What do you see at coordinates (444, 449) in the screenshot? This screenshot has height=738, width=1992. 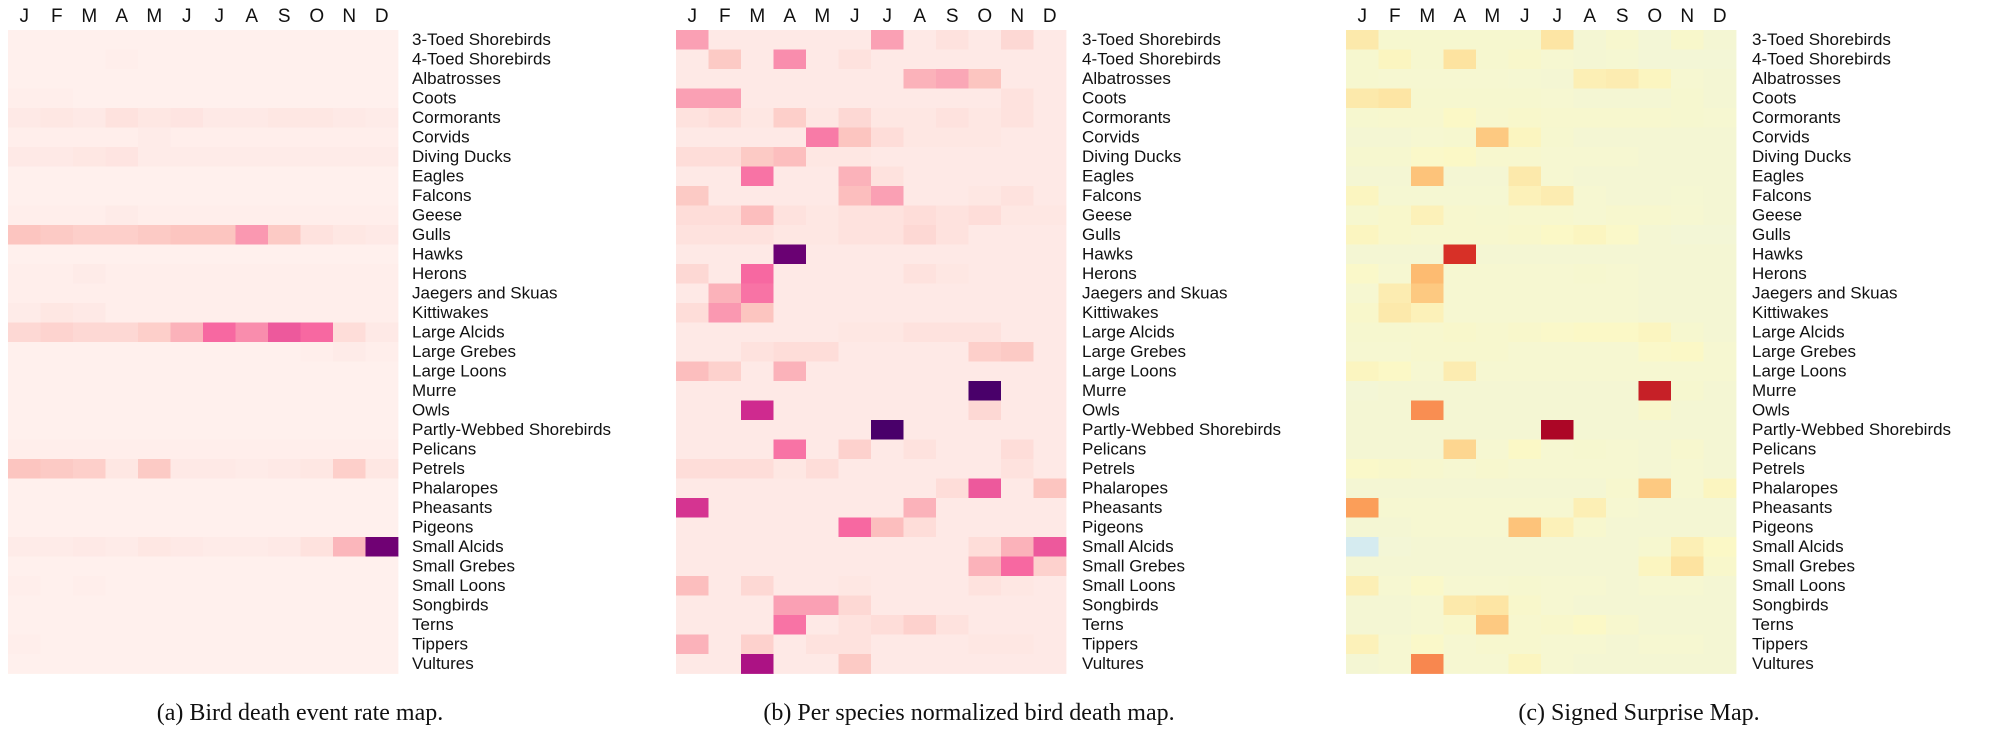 I see `row-label: Pelicans` at bounding box center [444, 449].